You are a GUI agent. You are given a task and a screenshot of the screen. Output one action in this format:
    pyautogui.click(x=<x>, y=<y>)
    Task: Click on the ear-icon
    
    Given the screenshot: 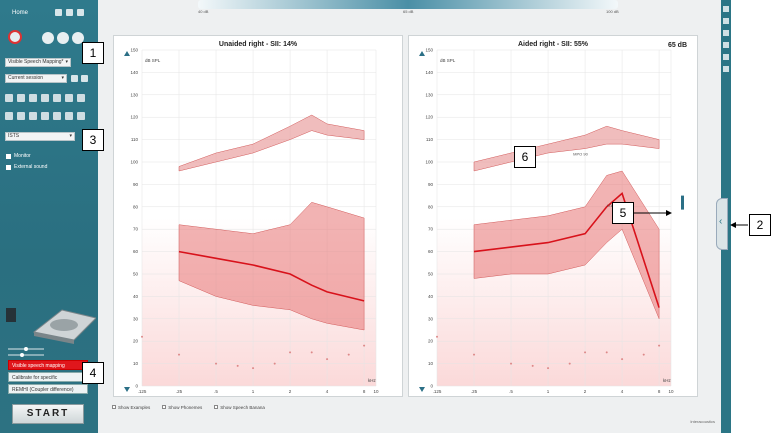 What is the action you would take?
    pyautogui.click(x=15, y=37)
    